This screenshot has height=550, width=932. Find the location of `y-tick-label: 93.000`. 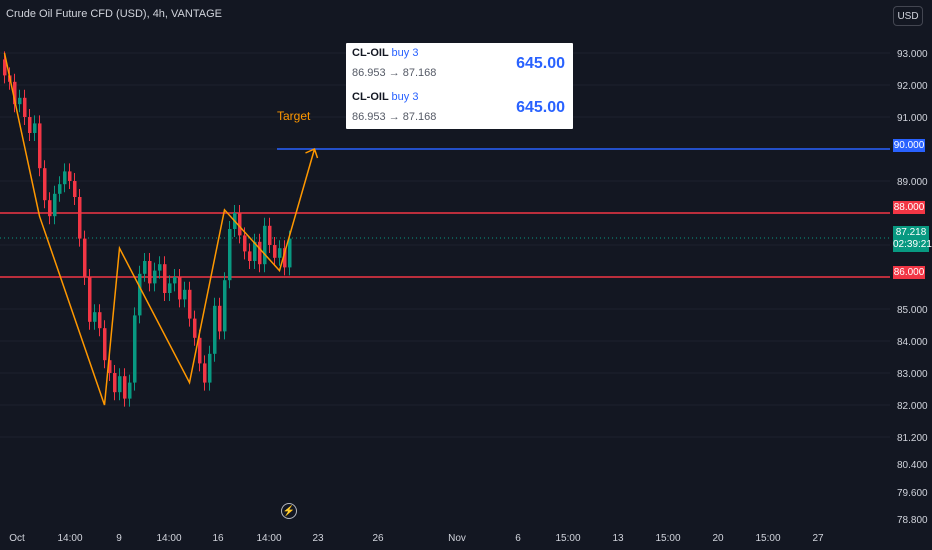

y-tick-label: 93.000 is located at coordinates (912, 54).